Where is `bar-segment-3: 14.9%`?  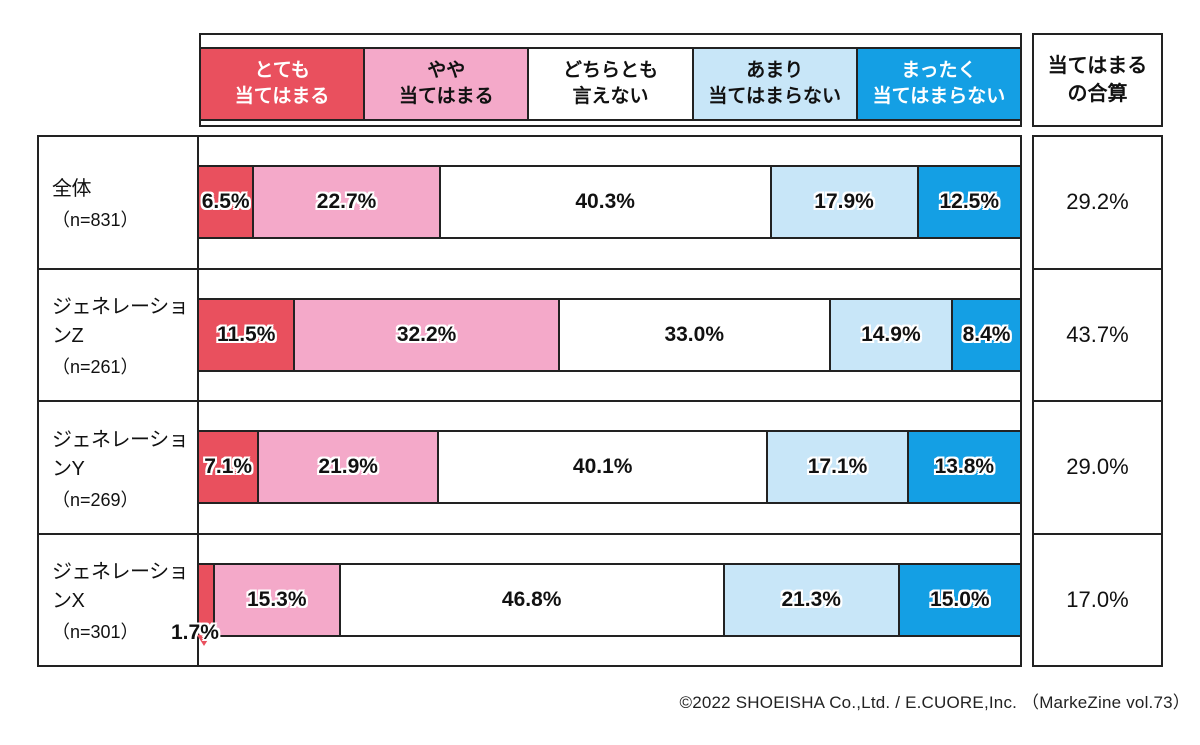 bar-segment-3: 14.9% is located at coordinates (890, 334).